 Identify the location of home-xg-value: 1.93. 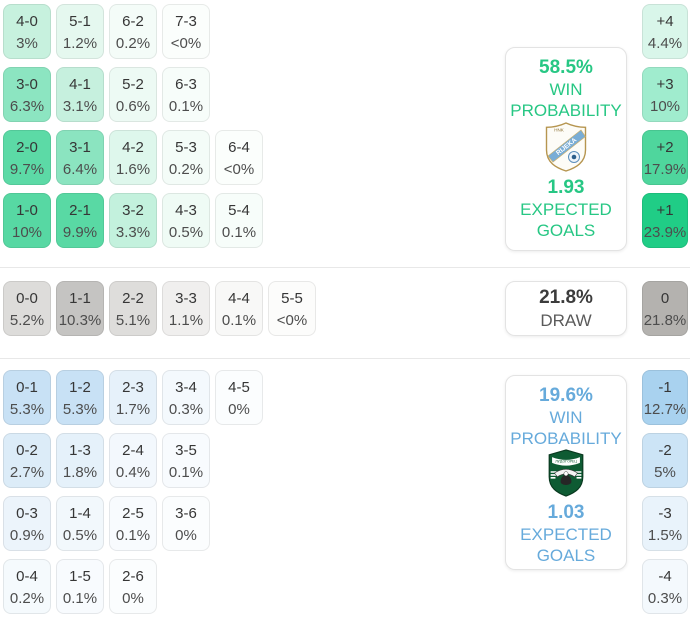
(566, 187).